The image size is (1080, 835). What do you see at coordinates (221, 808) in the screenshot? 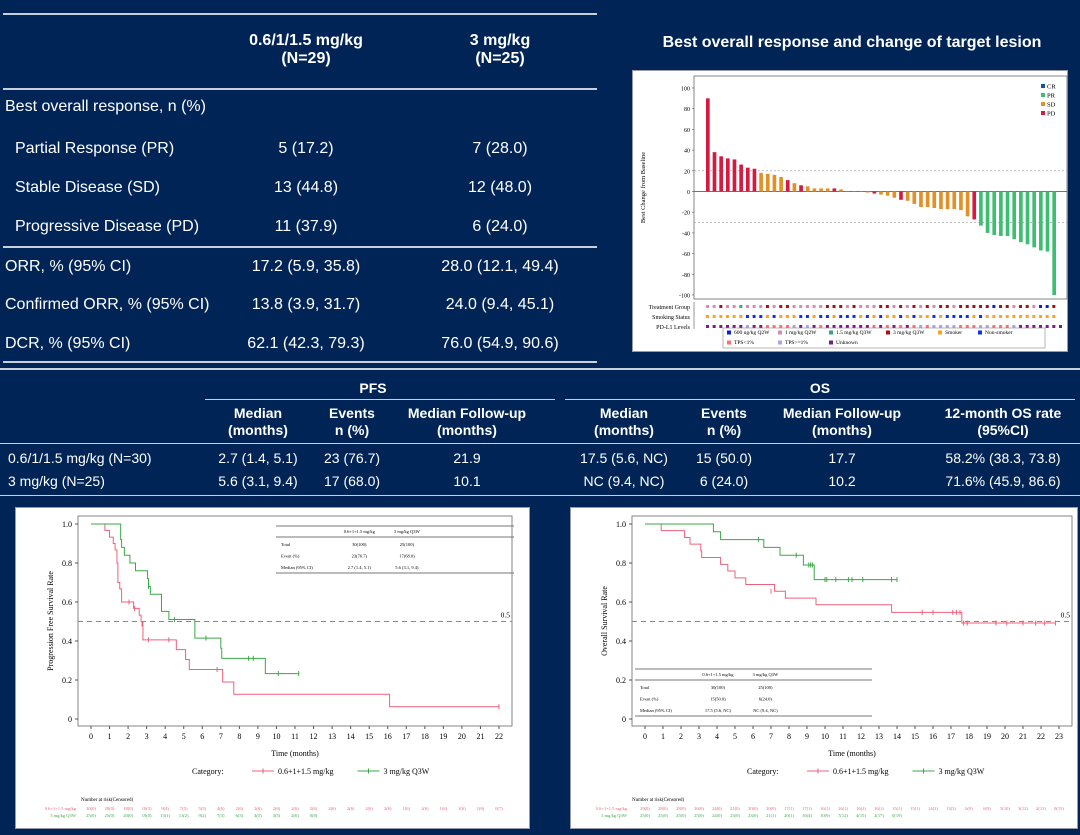
I see `risk-value: 4(6)` at bounding box center [221, 808].